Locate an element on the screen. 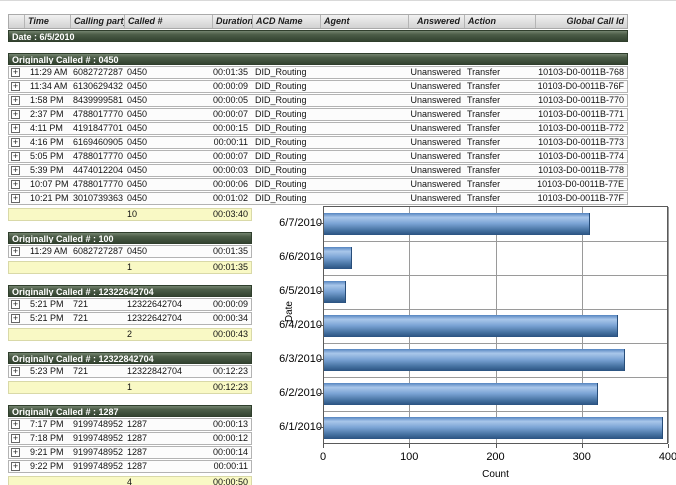  call-row: +11:29 AM 6082727287 0450 00:01:35 is located at coordinates (130, 251).